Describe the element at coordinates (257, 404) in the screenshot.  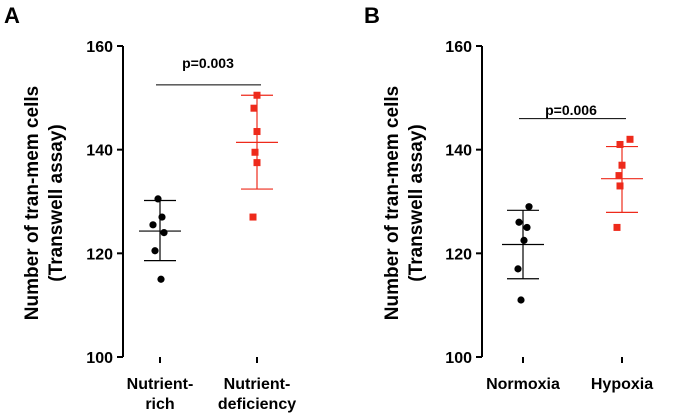
I see `panel-a-cat-2-line2: deficiency` at that location.